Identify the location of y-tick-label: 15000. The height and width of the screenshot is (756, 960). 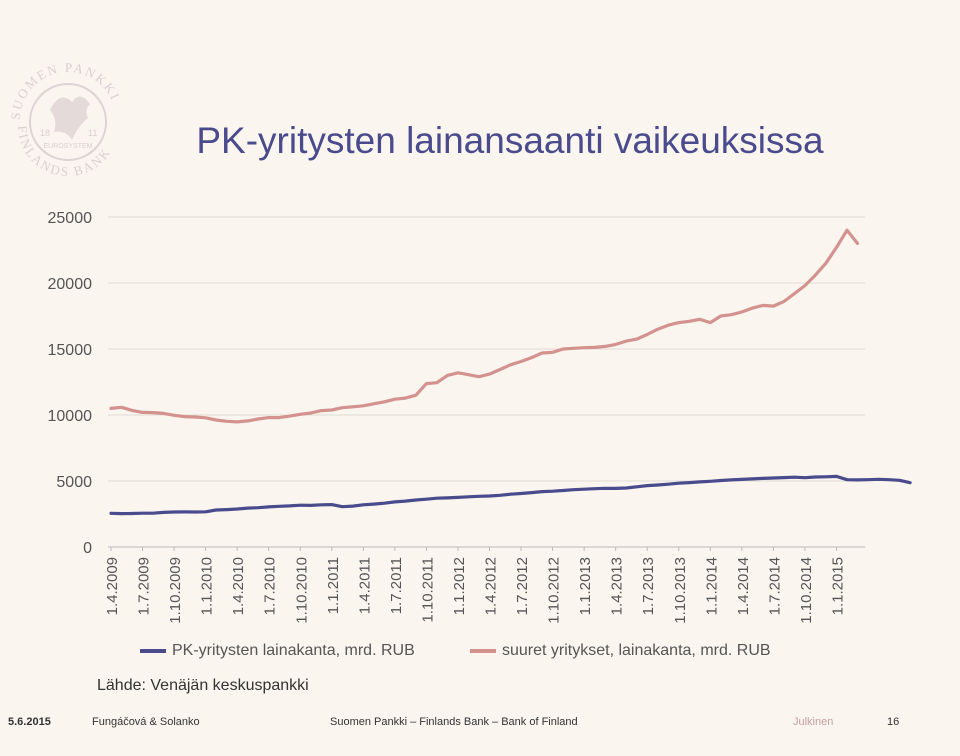
(70, 350).